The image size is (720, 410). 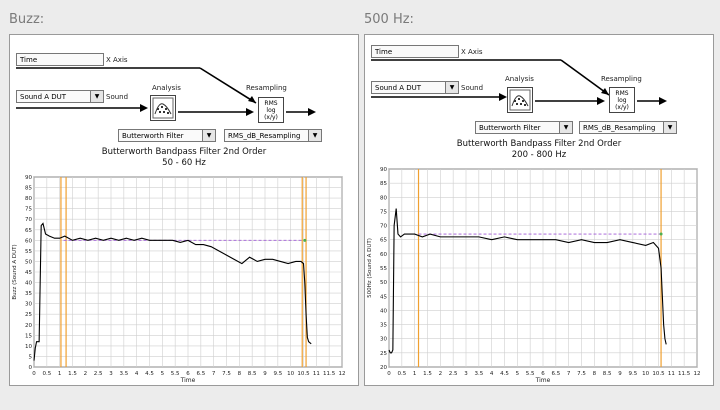 I want to click on y-tick-label: 90, so click(x=383, y=170).